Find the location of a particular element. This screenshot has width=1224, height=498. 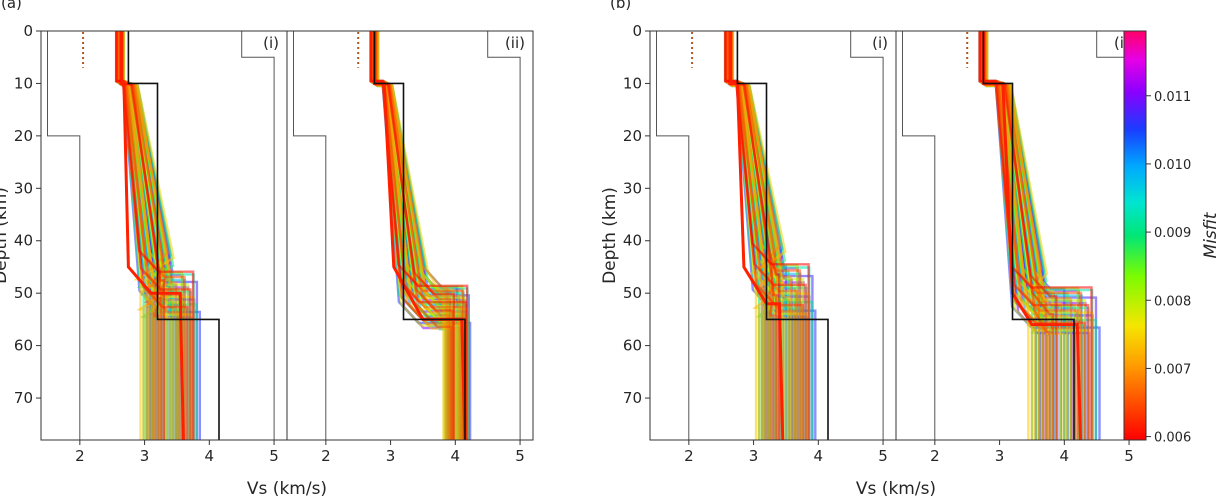

colorbar-tick-label: 0.008 is located at coordinates (1172, 301).